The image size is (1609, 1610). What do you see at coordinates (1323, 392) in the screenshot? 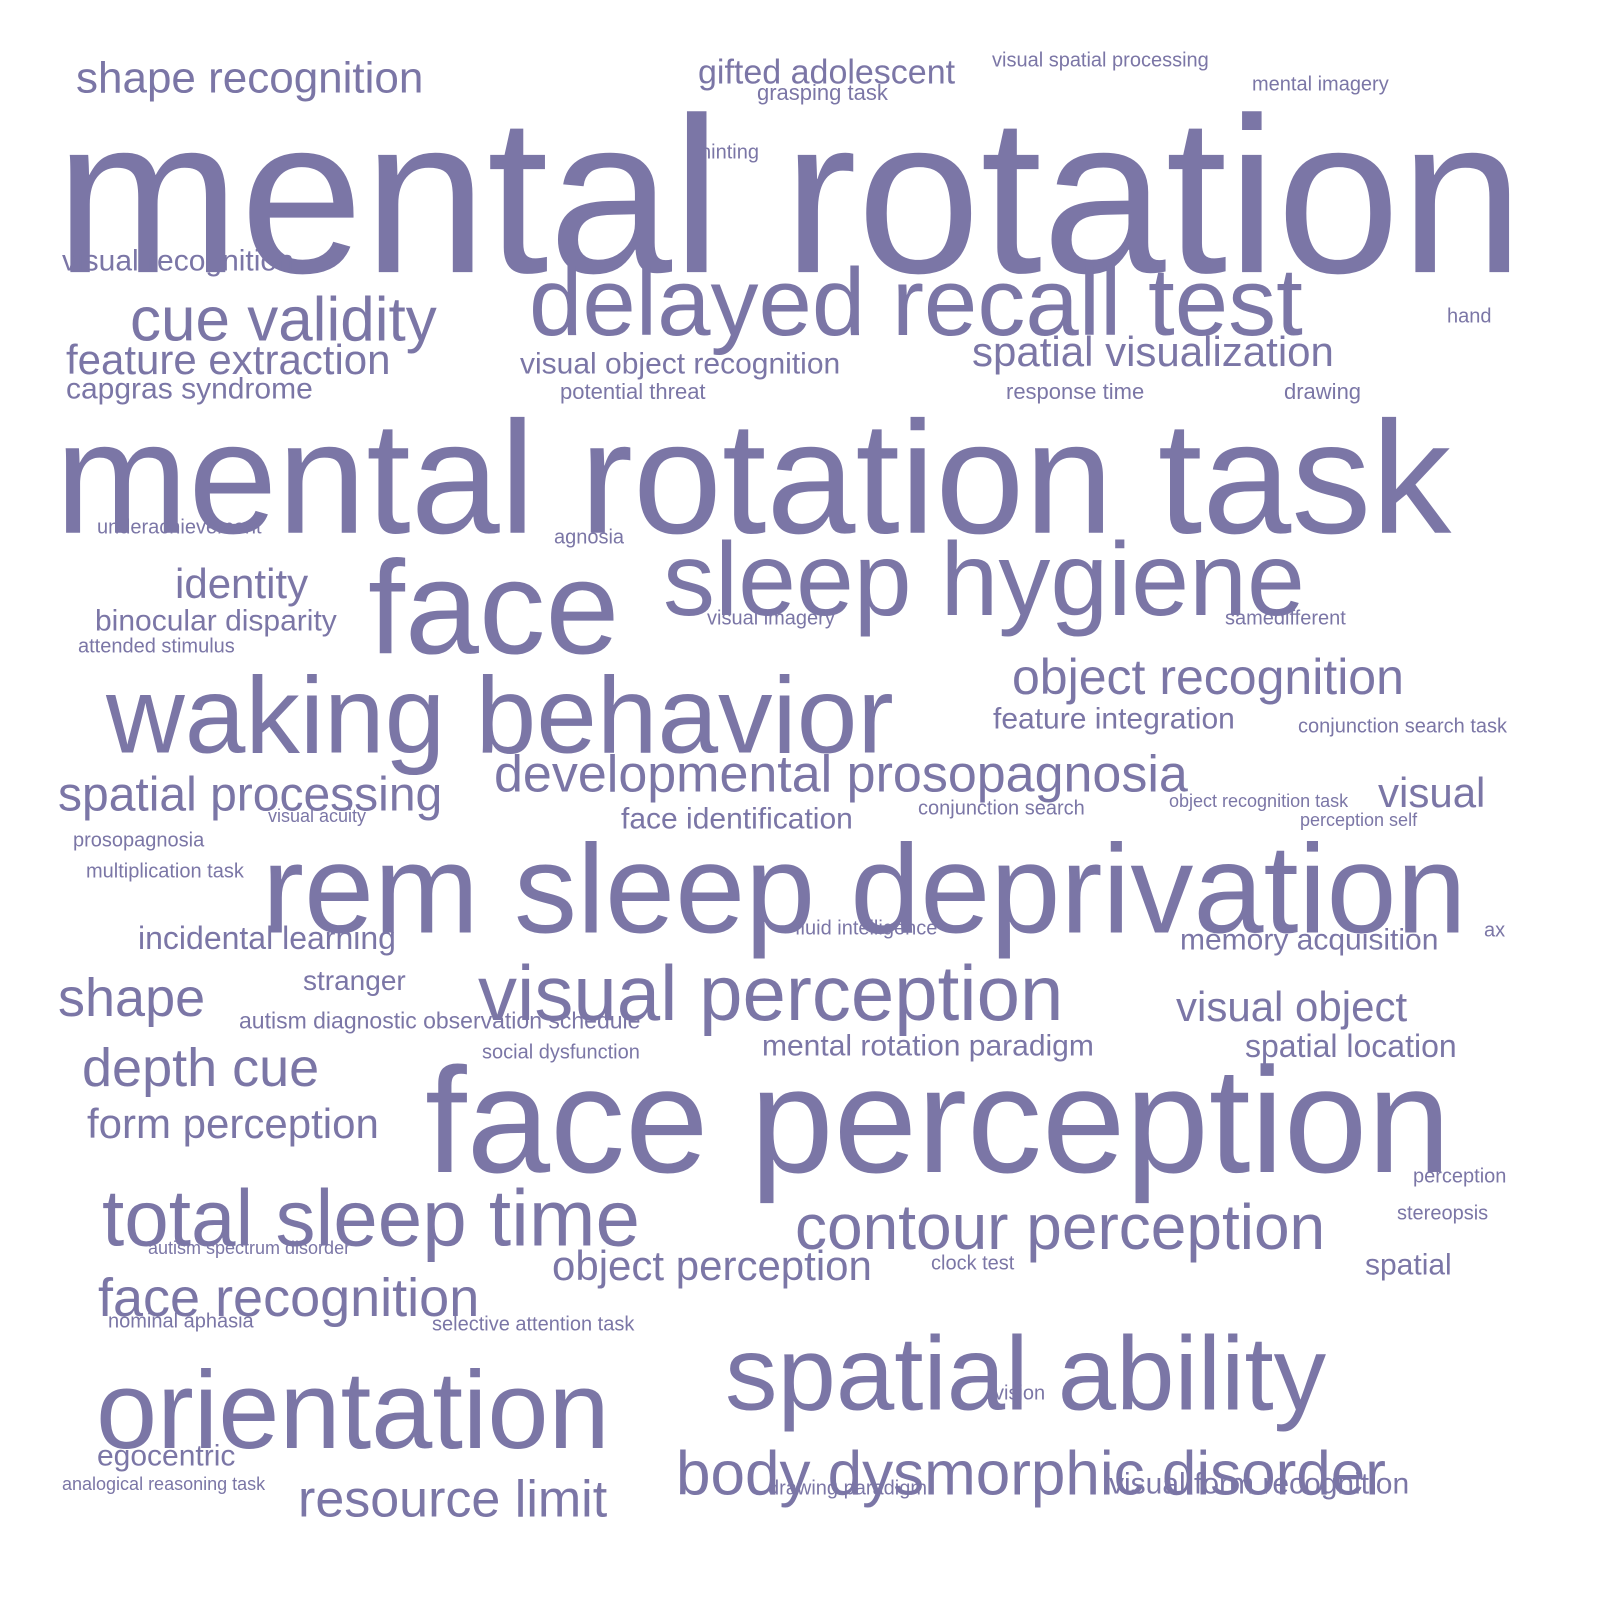
I see `word-cloud-term: drawing` at bounding box center [1323, 392].